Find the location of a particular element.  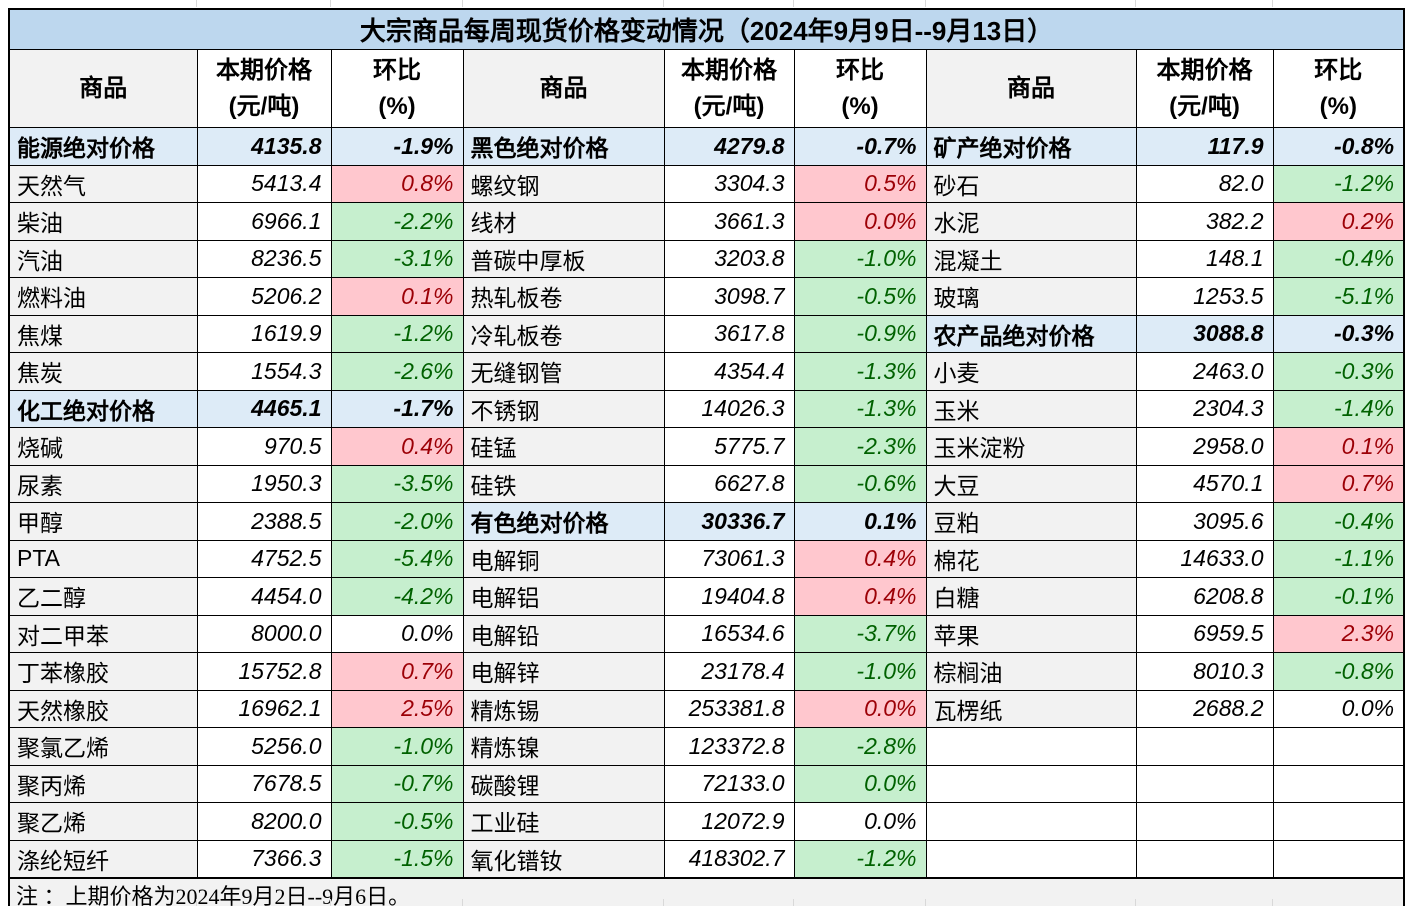

price-cell: 123372.8 is located at coordinates (729, 746).